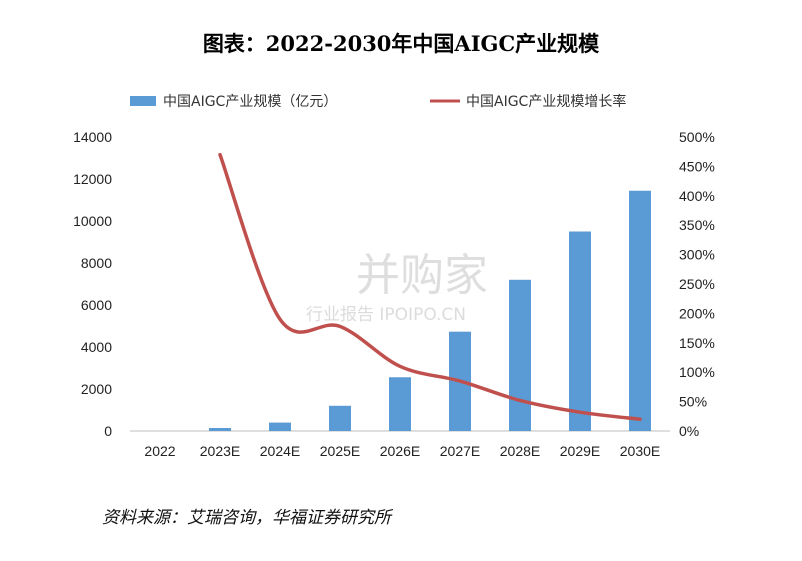 The image size is (802, 561). Describe the element at coordinates (400, 451) in the screenshot. I see `x-tick-label: 2026E` at that location.